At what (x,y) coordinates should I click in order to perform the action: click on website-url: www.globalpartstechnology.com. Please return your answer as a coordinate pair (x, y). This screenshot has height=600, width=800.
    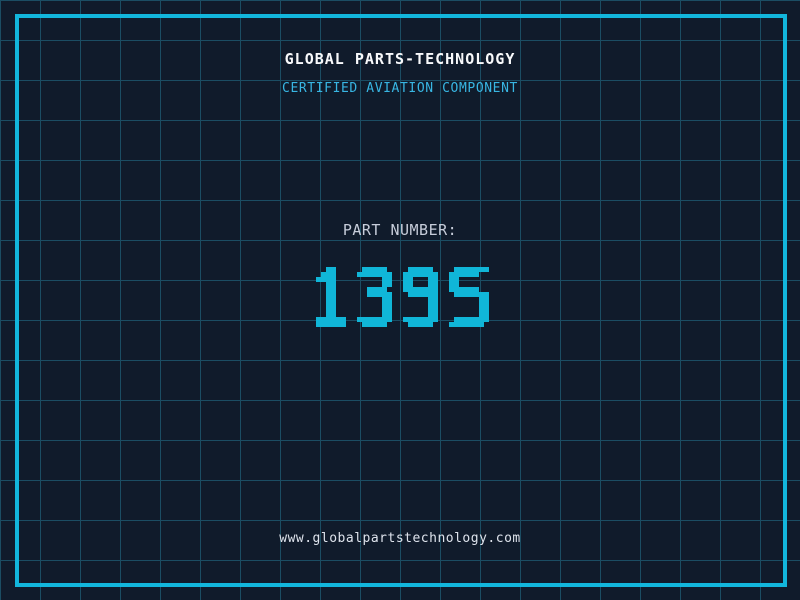
    Looking at the image, I should click on (400, 538).